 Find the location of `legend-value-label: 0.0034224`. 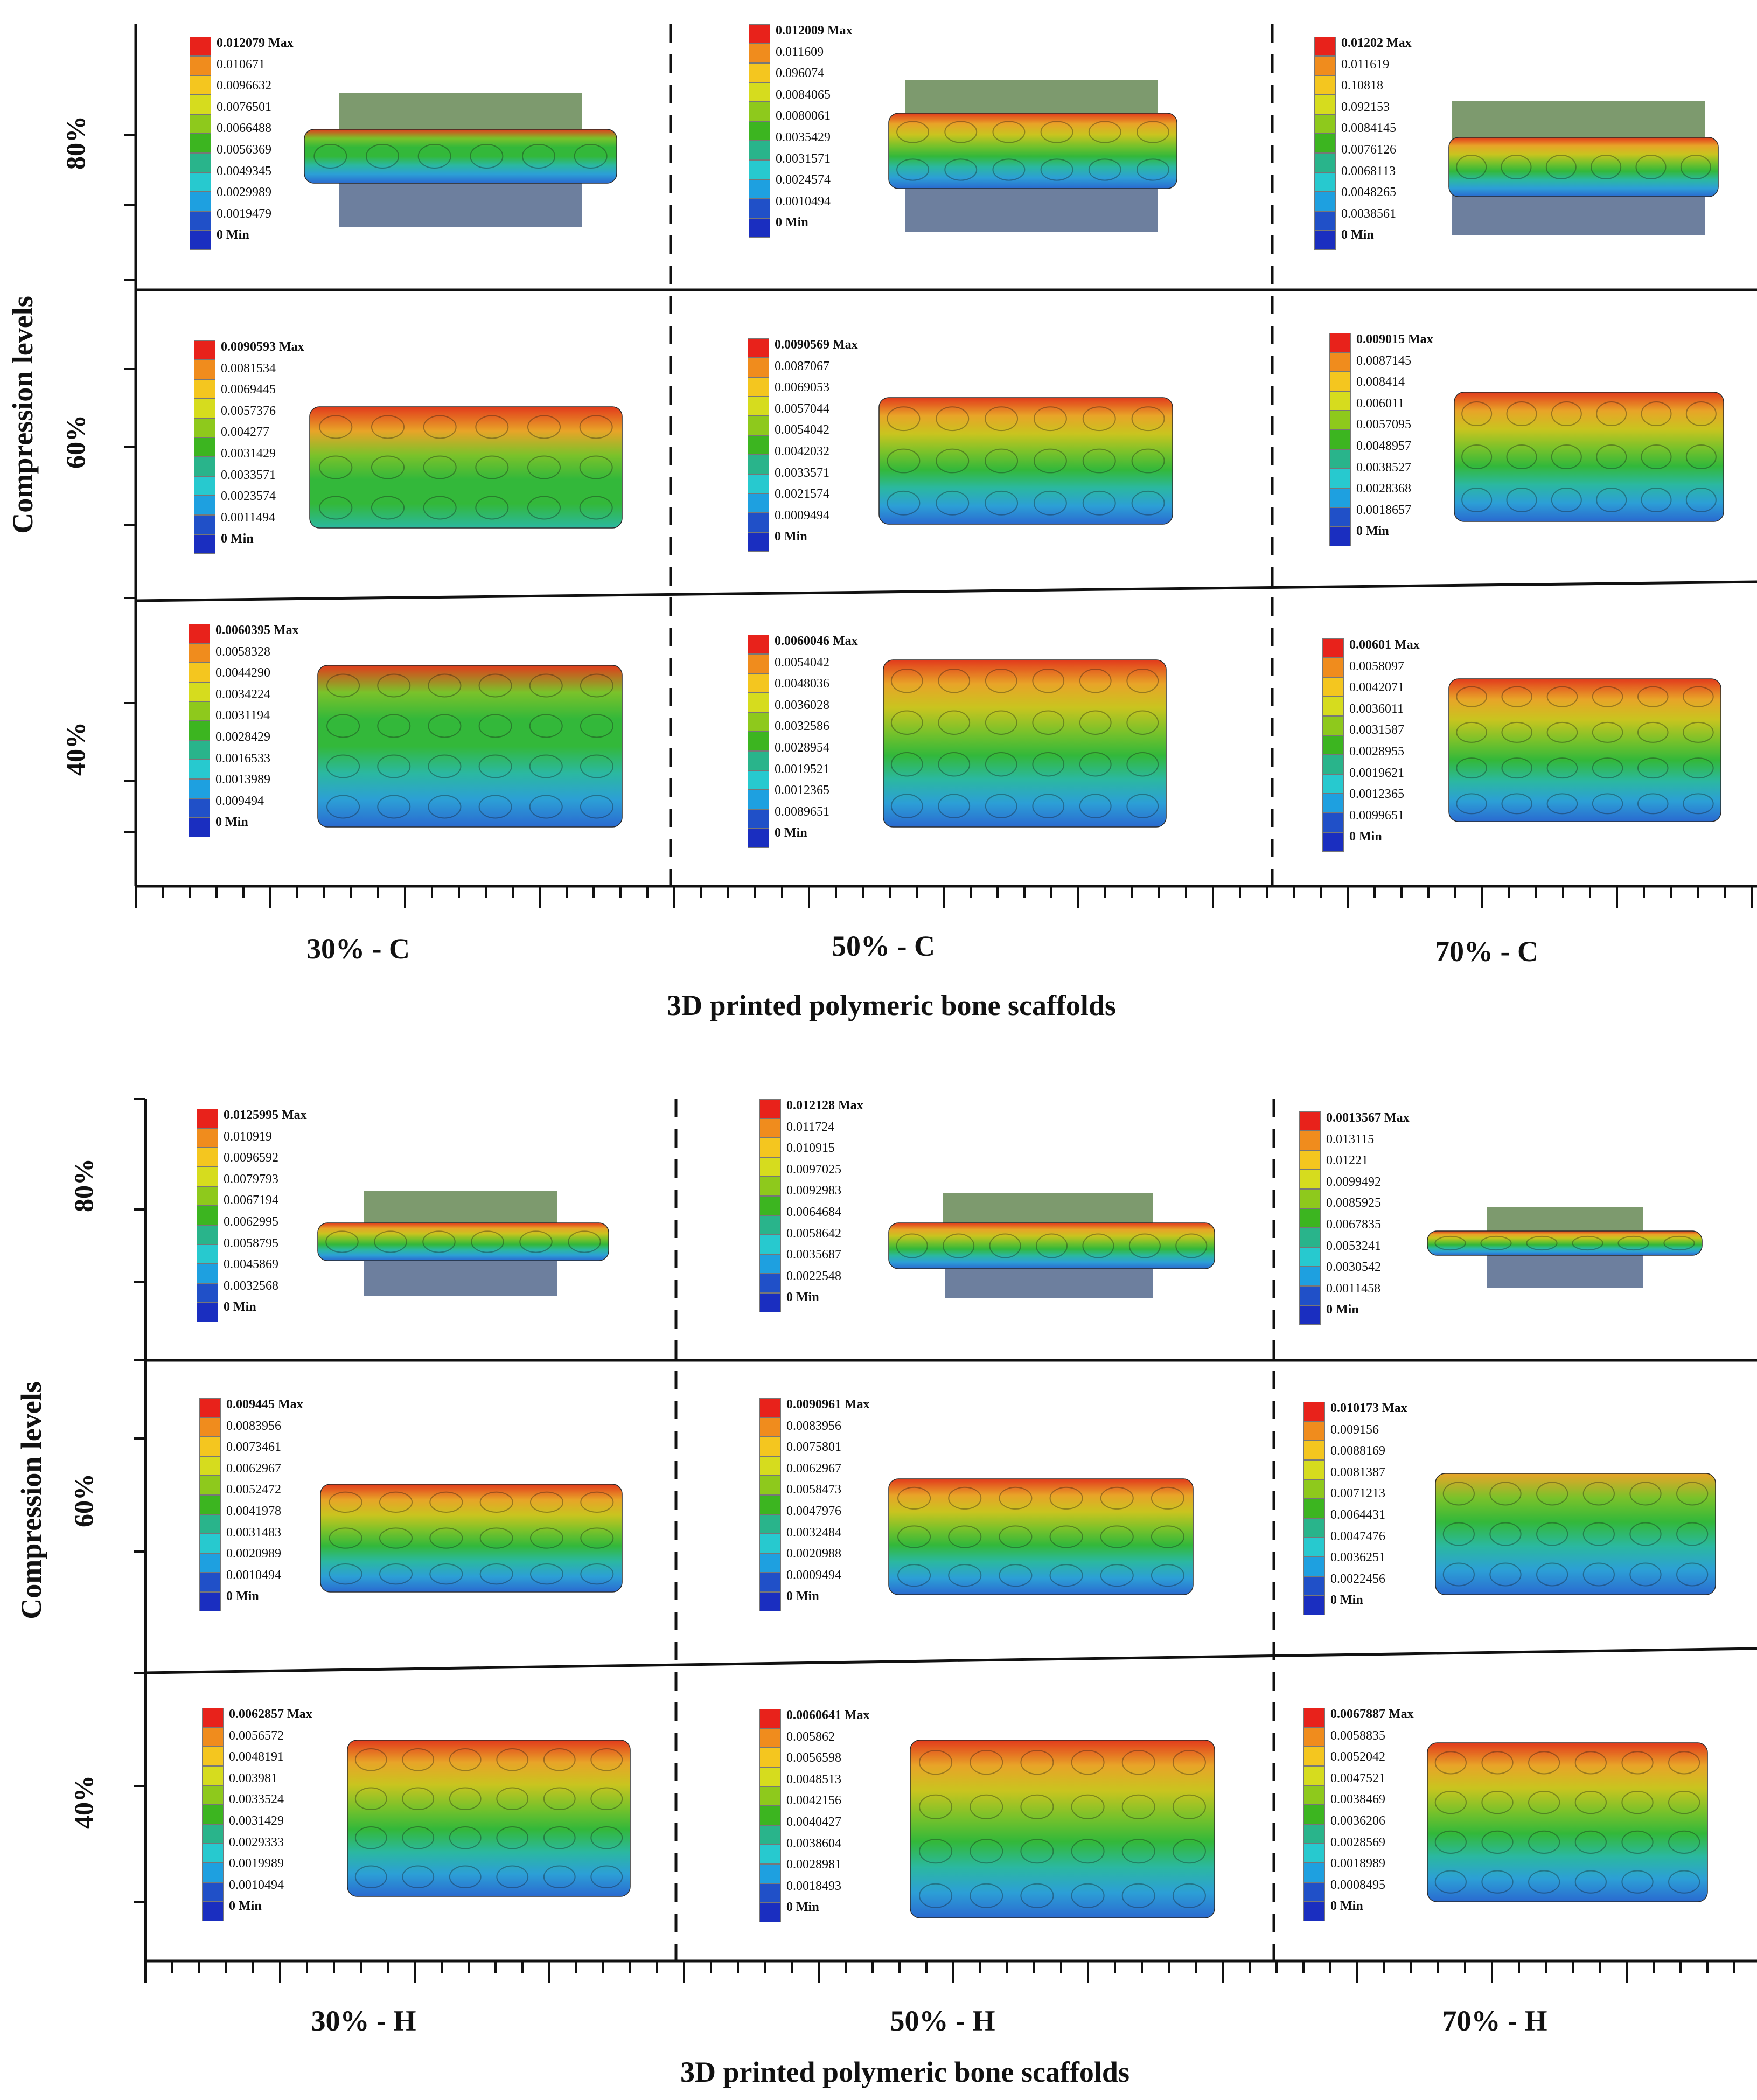

legend-value-label: 0.0034224 is located at coordinates (242, 694).